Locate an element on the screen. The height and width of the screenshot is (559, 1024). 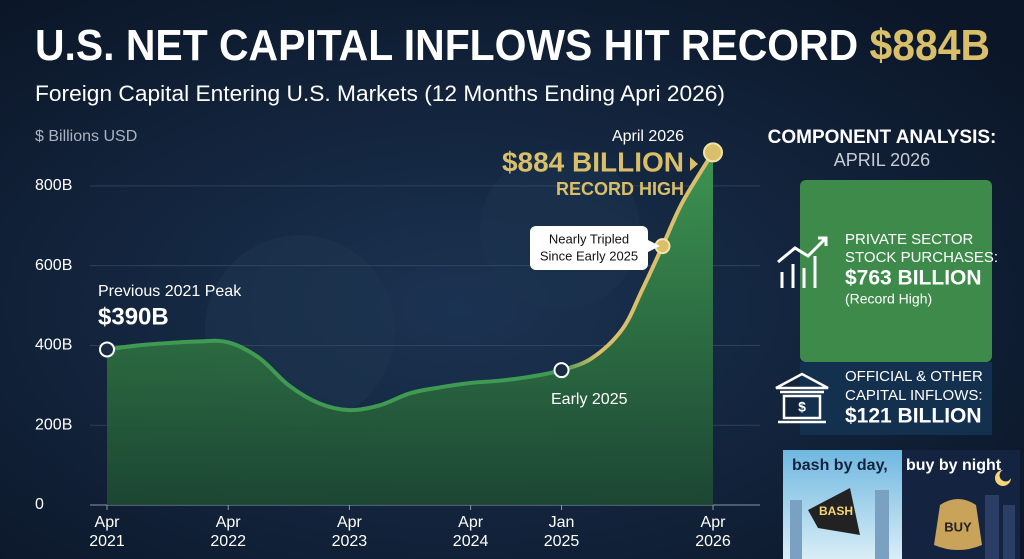
x-tick-label: Apr 2022 is located at coordinates (228, 532).